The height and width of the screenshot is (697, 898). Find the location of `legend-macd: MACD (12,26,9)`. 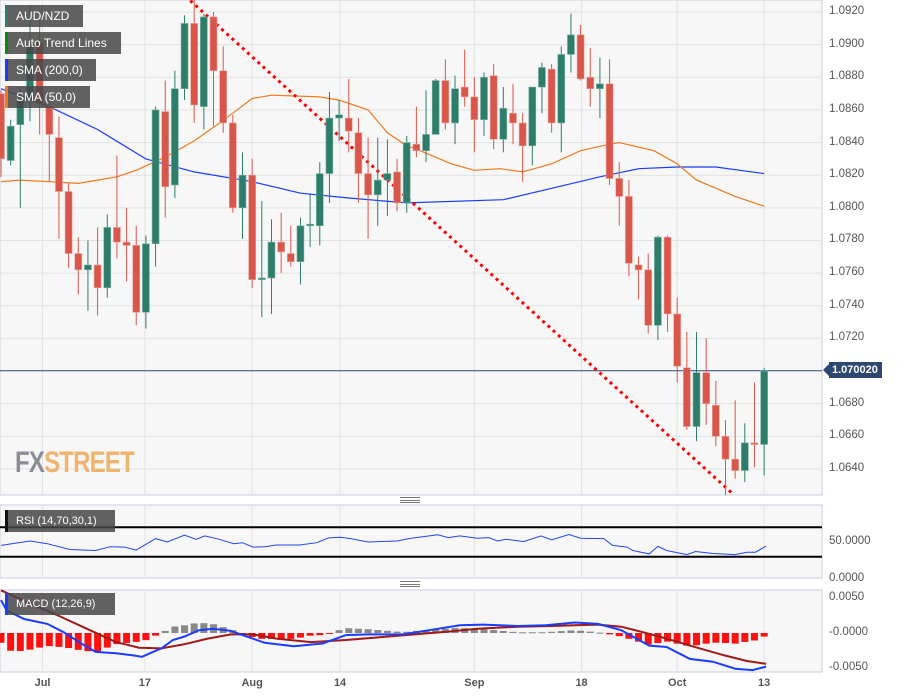

legend-macd: MACD (12,26,9) is located at coordinates (60, 604).